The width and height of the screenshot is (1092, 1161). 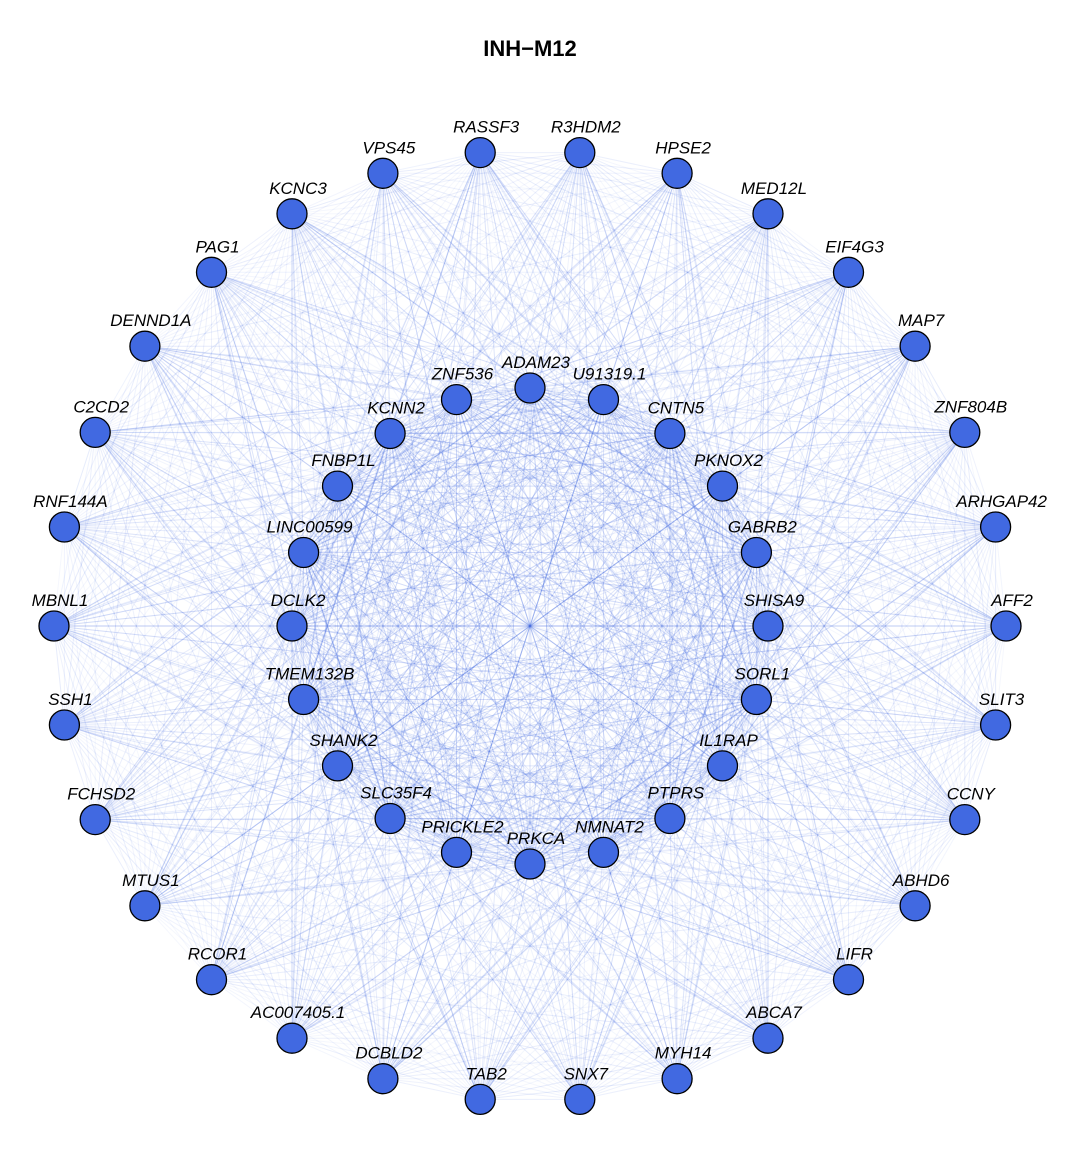 What do you see at coordinates (921, 320) in the screenshot?
I see `gene-label: MAP7` at bounding box center [921, 320].